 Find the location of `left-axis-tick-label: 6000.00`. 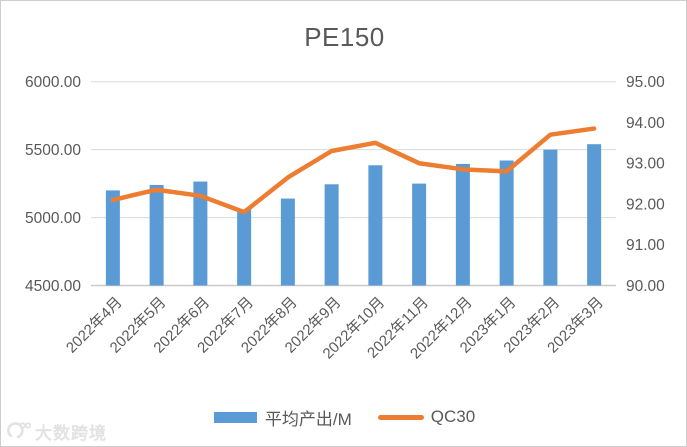

left-axis-tick-label: 6000.00 is located at coordinates (53, 82).